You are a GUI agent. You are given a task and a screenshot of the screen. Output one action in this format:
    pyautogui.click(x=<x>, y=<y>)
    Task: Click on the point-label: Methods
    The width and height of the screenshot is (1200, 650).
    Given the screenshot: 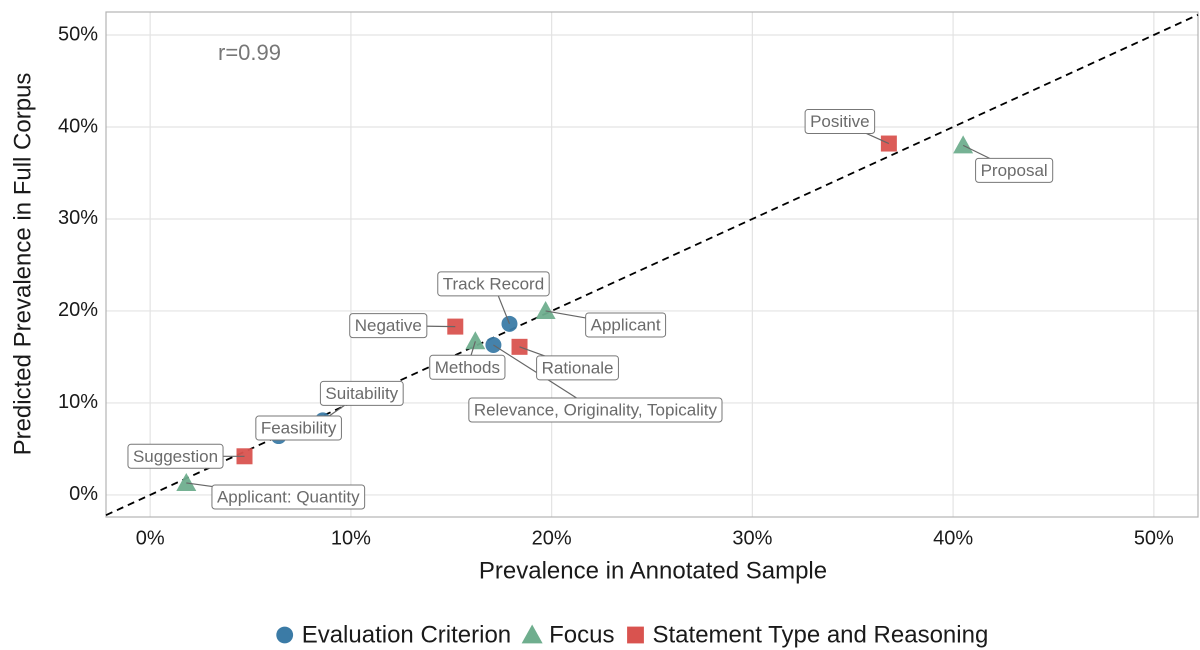 What is the action you would take?
    pyautogui.click(x=467, y=367)
    